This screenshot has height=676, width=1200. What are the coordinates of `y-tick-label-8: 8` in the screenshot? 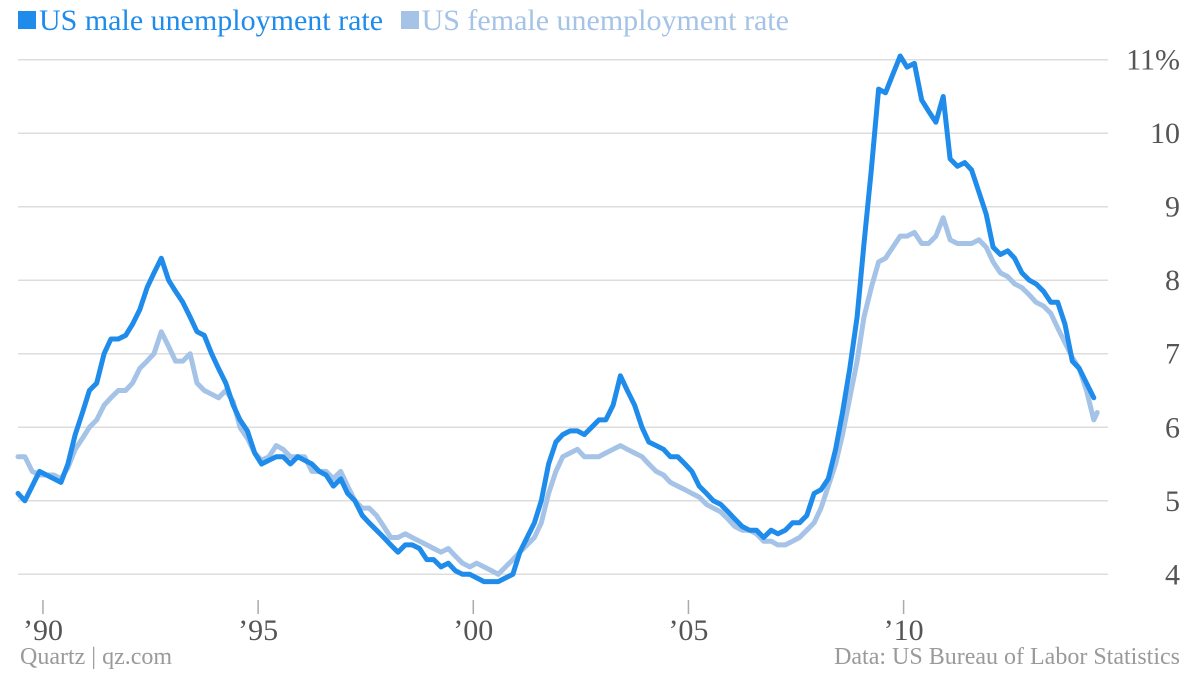 It's located at (1172, 280).